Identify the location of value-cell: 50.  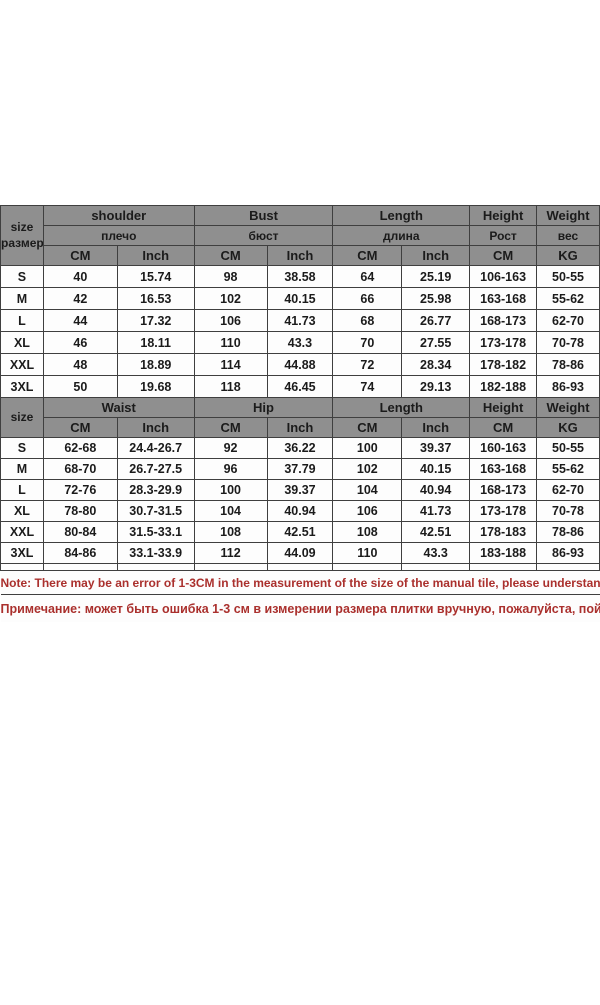
(80, 386).